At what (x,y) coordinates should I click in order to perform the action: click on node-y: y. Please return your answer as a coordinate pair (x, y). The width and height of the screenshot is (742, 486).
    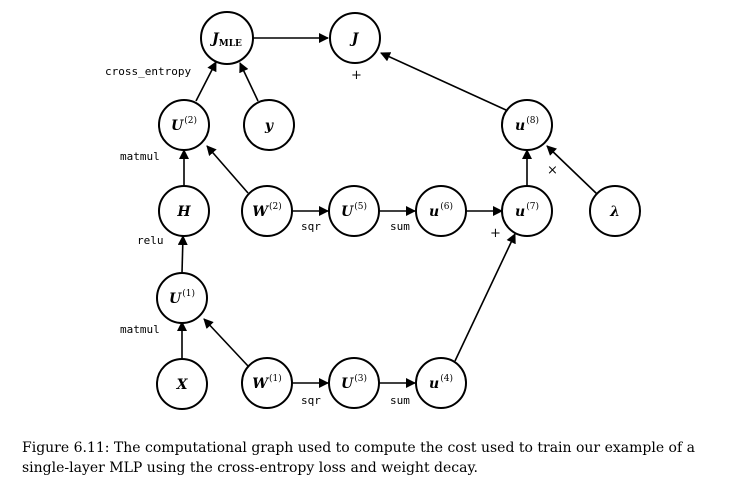
    Looking at the image, I should click on (269, 125).